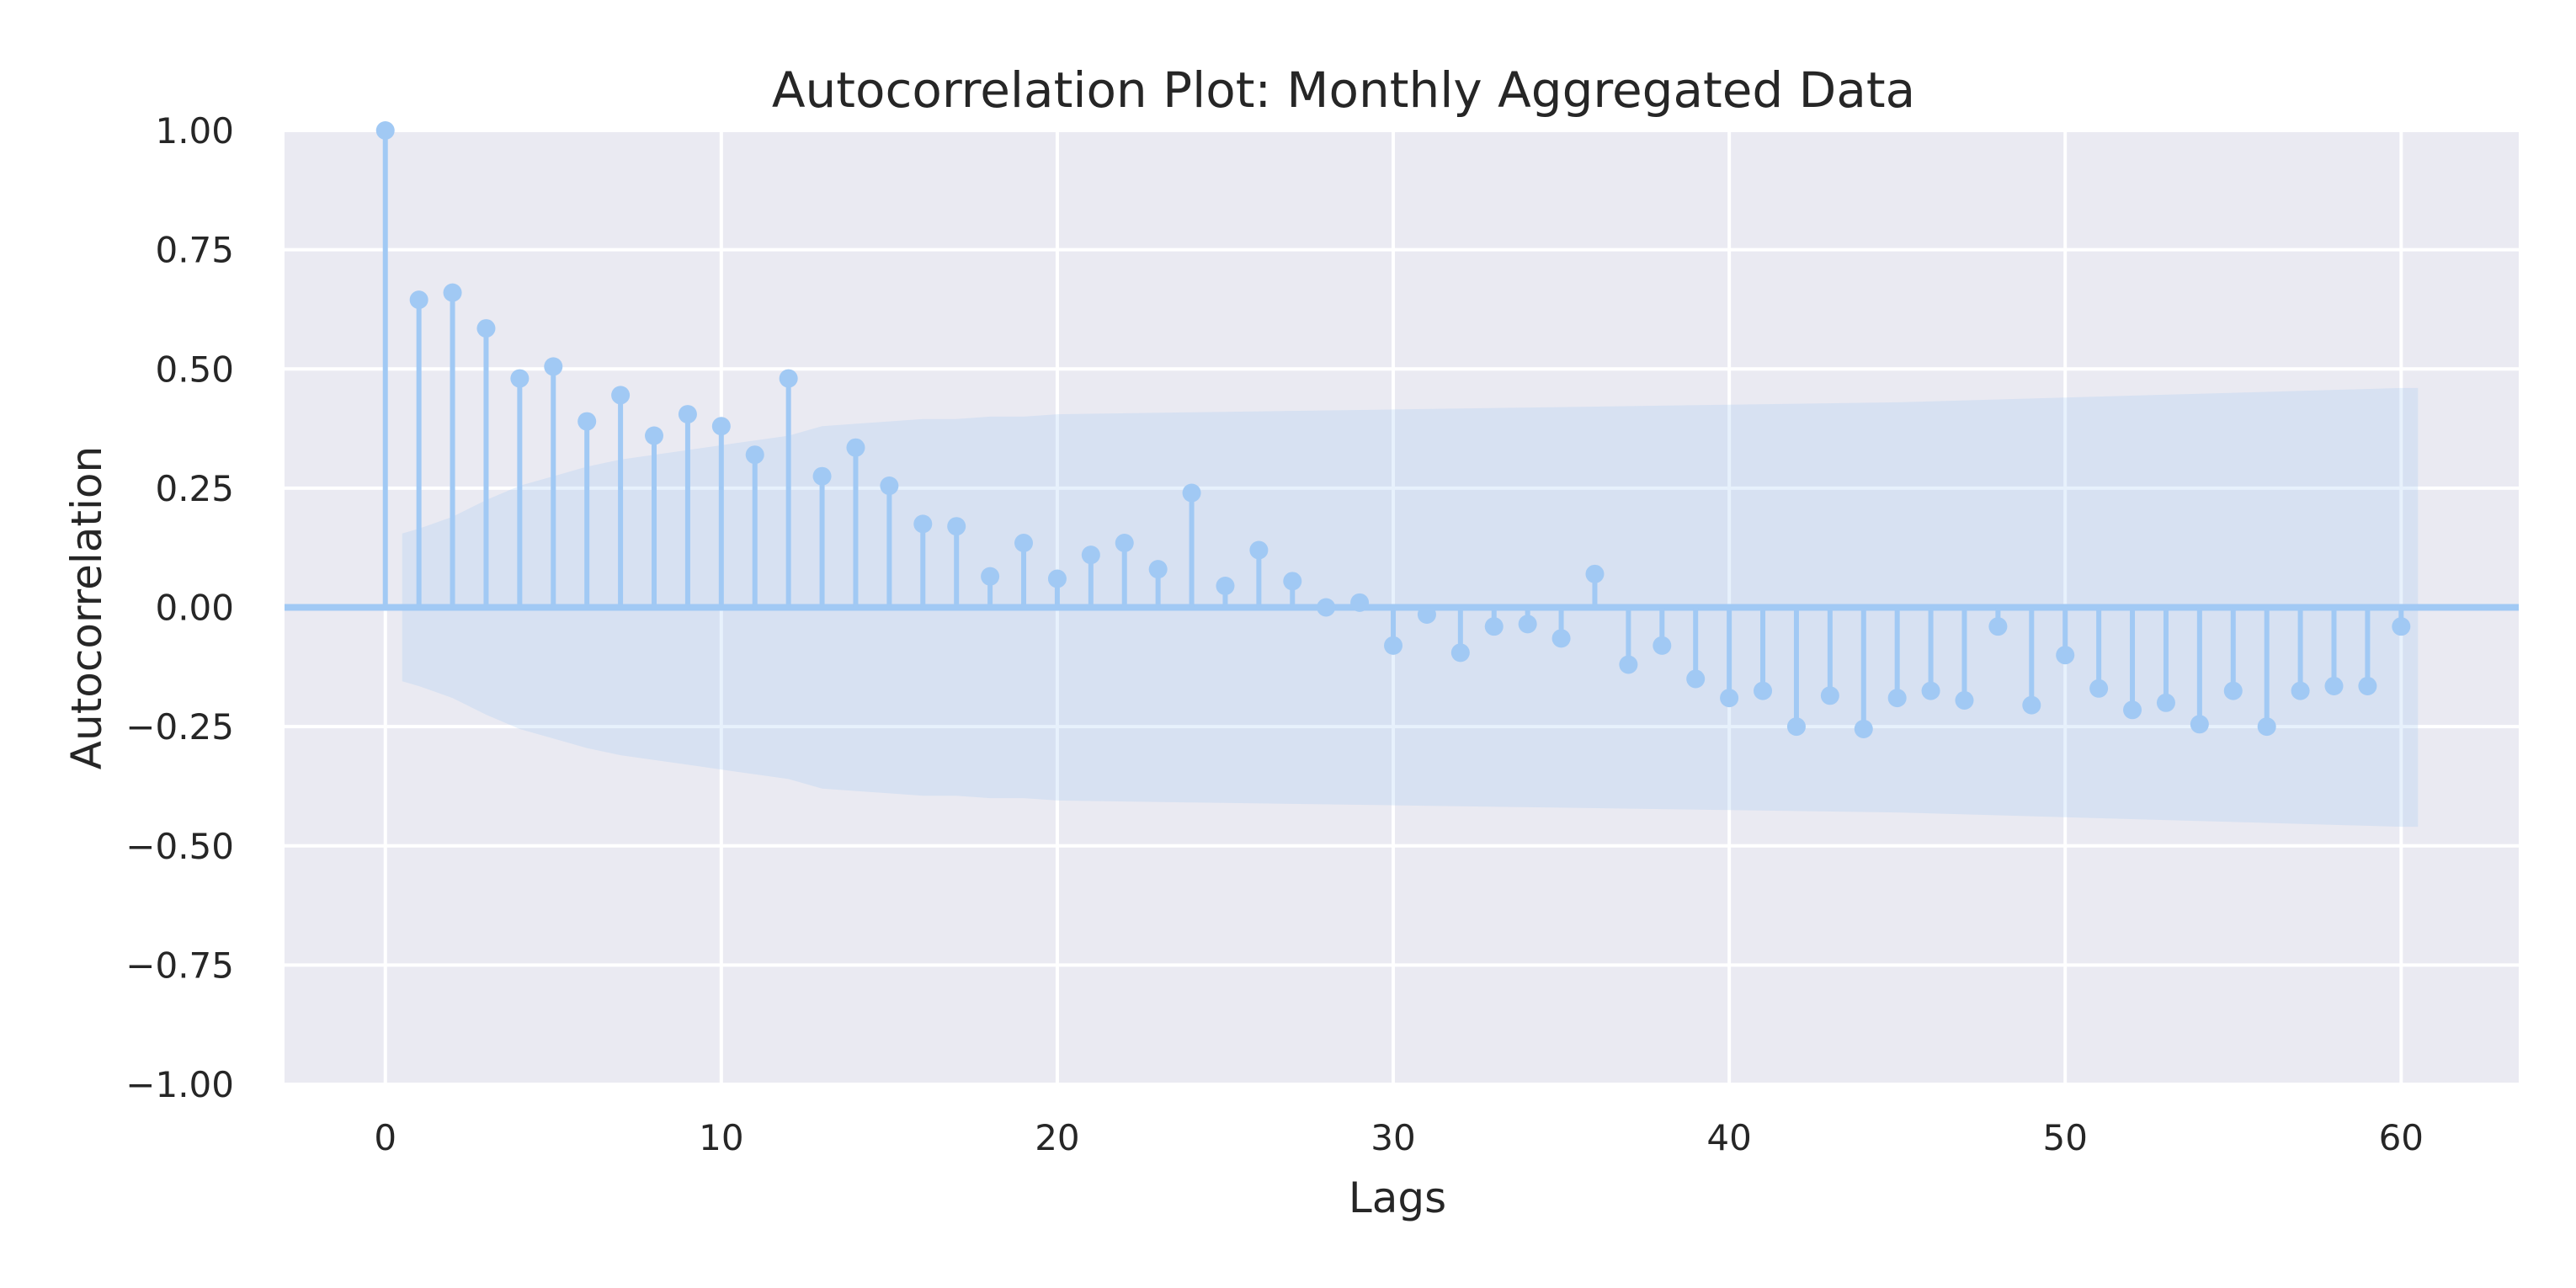 Image resolution: width=2576 pixels, height=1288 pixels. What do you see at coordinates (195, 608) in the screenshot?
I see `y-tick-label: 0.00` at bounding box center [195, 608].